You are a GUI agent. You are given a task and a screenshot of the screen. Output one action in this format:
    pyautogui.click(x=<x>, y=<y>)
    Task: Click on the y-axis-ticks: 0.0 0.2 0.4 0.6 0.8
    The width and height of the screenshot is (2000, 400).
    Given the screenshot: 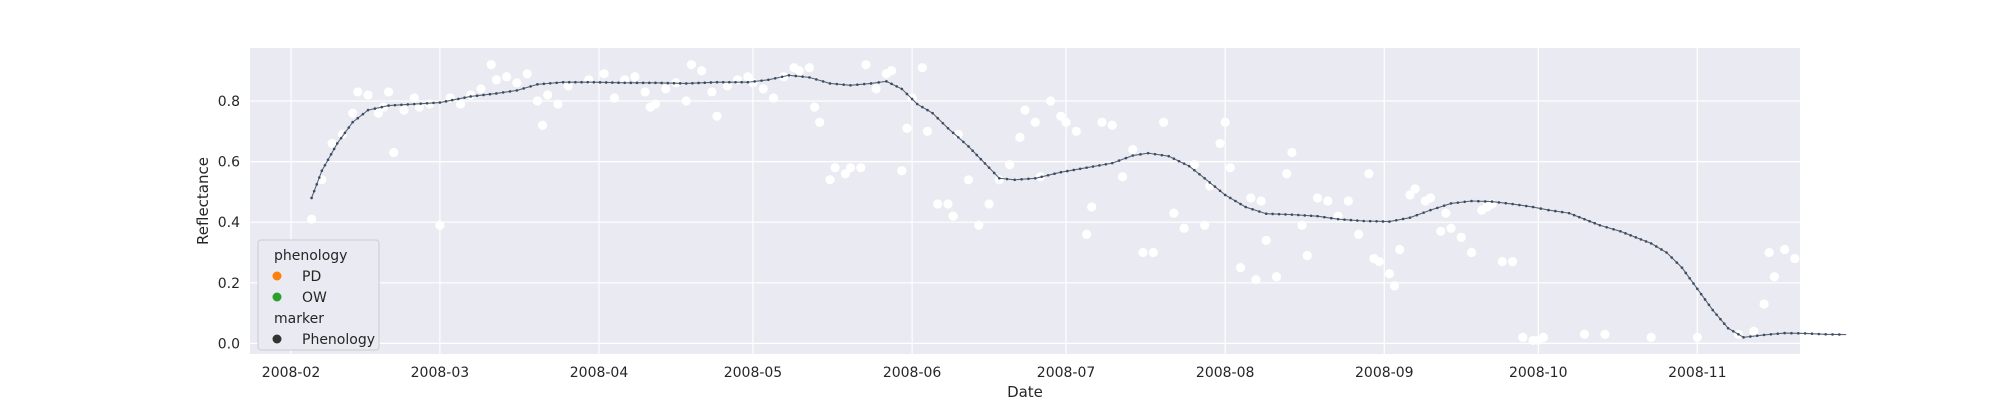 What is the action you would take?
    pyautogui.click(x=229, y=223)
    